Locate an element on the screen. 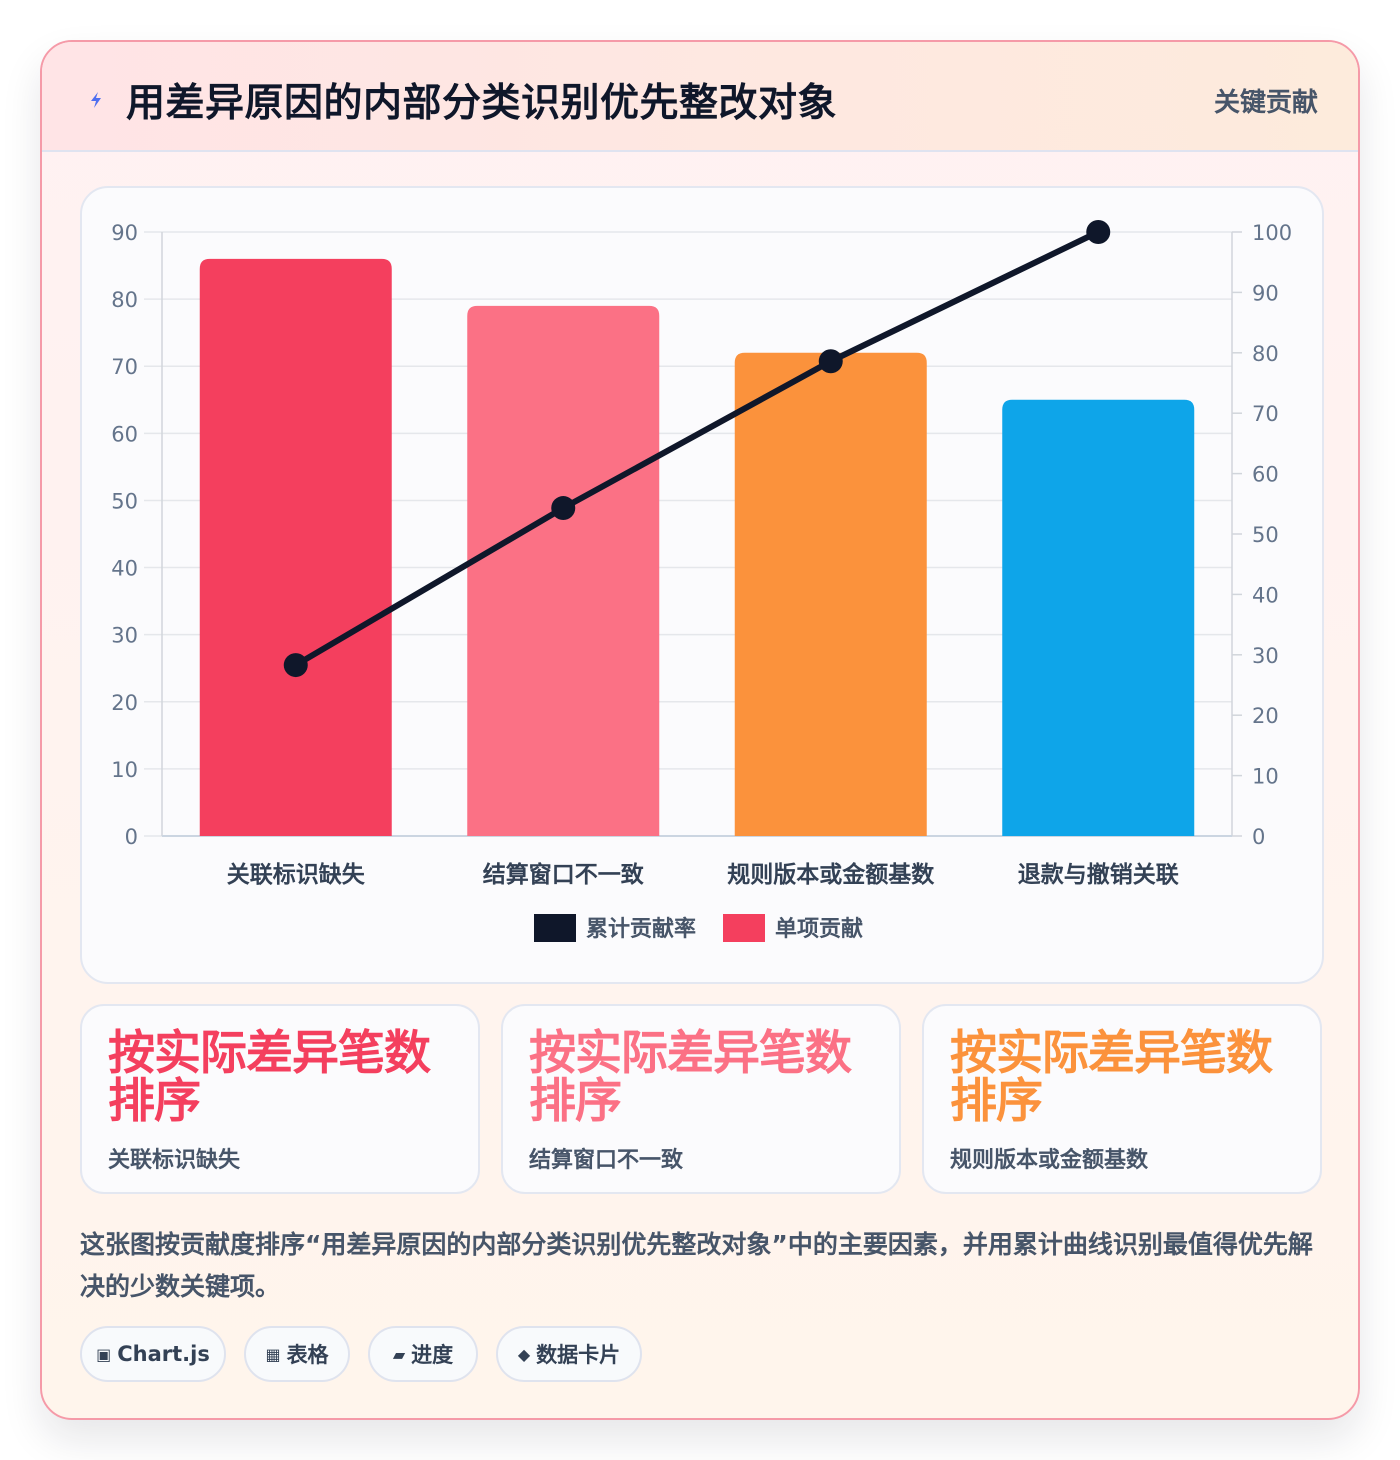  stat-card-2: 按实际差异笔数排序 结算窗口不一致 is located at coordinates (701, 1099).